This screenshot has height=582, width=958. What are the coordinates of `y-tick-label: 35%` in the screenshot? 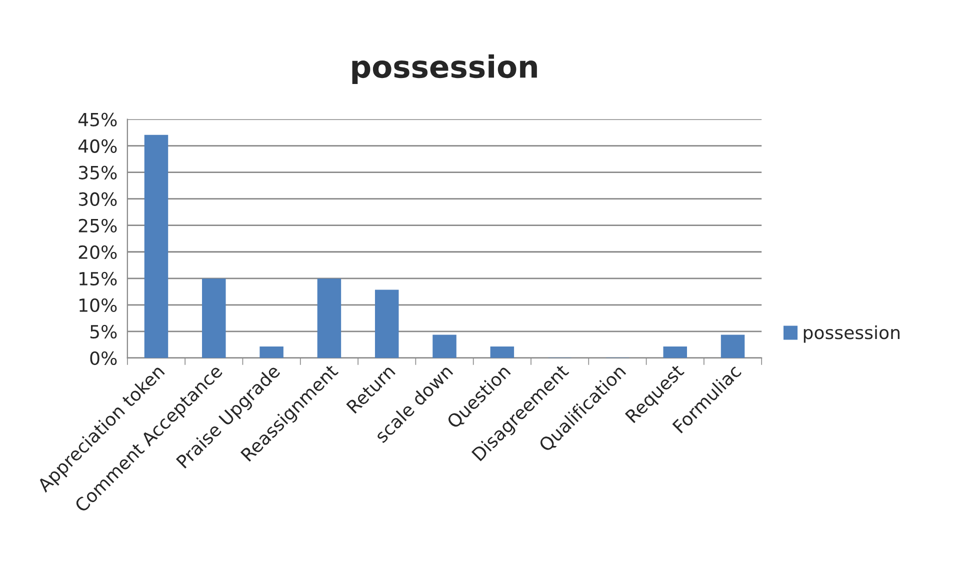 It's located at (97, 173).